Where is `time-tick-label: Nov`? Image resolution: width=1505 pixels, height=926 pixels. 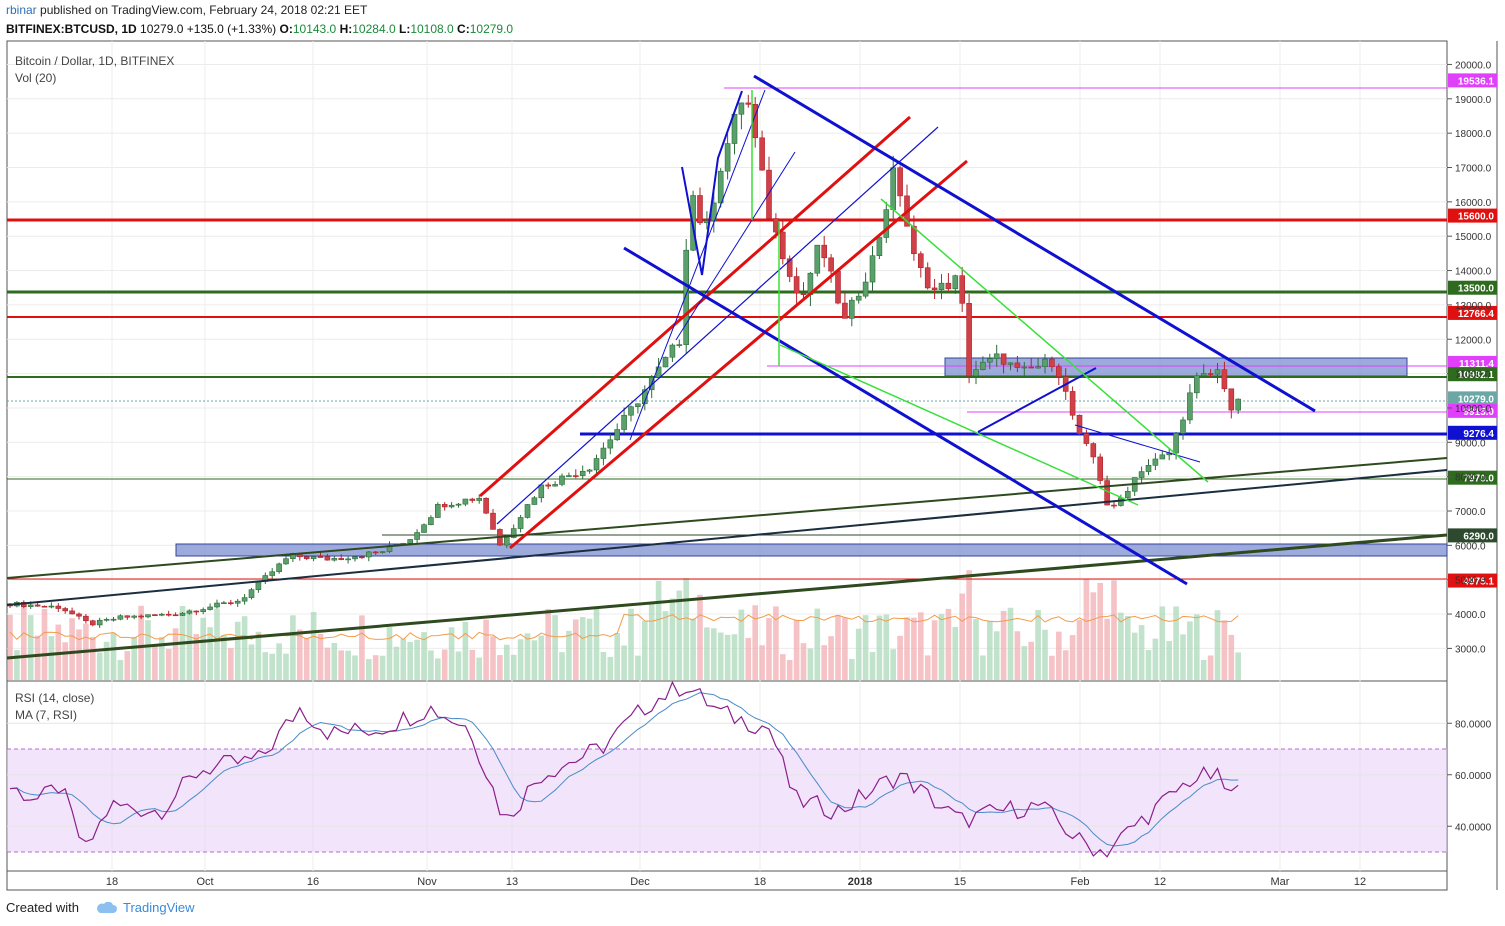
time-tick-label: Nov is located at coordinates (427, 882).